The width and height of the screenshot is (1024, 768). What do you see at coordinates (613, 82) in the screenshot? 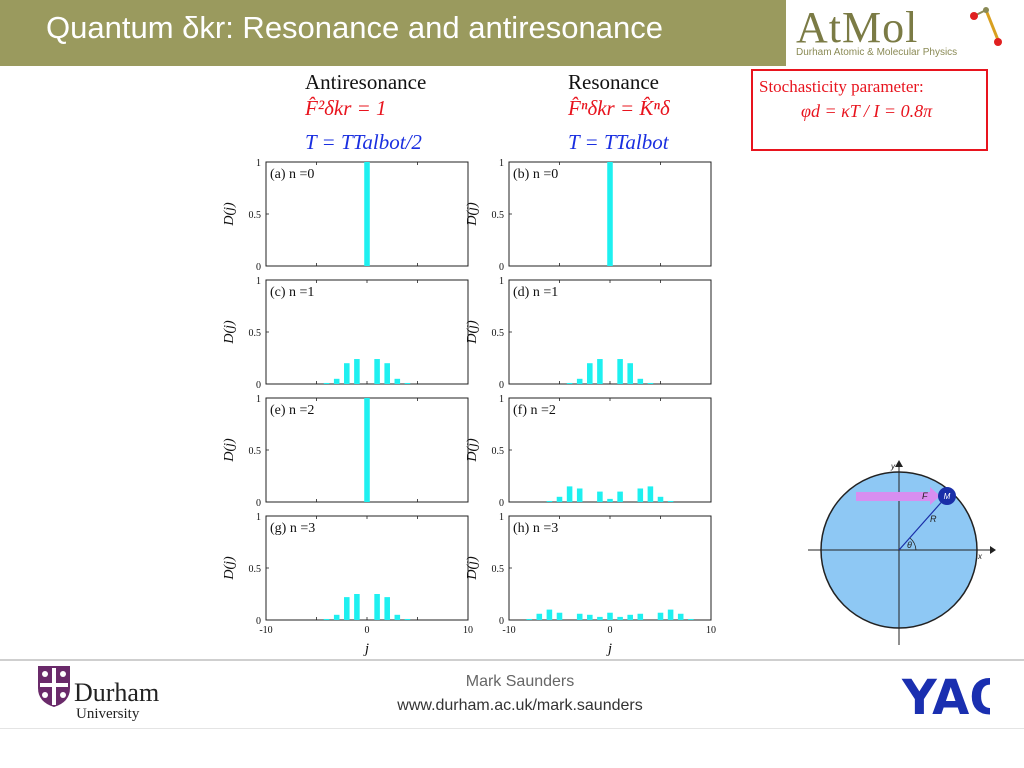
I see `resonance-heading: Resonance` at bounding box center [613, 82].